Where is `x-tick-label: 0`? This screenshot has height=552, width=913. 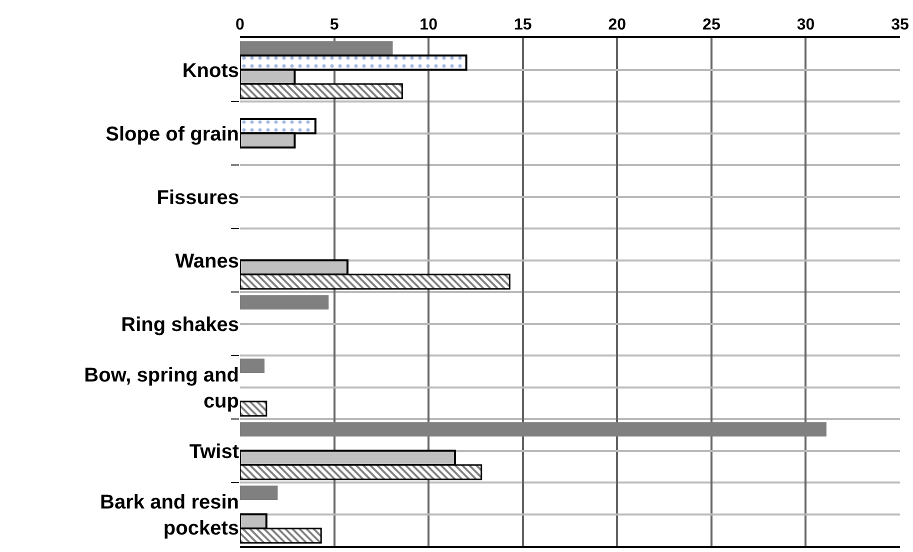
x-tick-label: 0 is located at coordinates (240, 25).